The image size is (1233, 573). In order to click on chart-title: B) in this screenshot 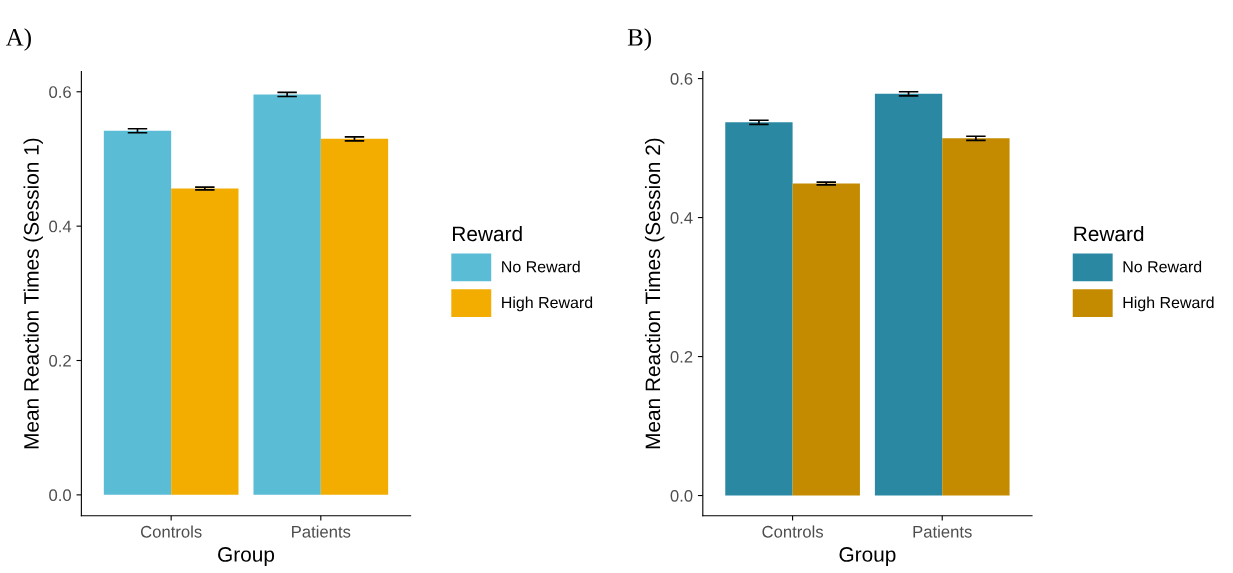, I will do `click(639, 39)`.